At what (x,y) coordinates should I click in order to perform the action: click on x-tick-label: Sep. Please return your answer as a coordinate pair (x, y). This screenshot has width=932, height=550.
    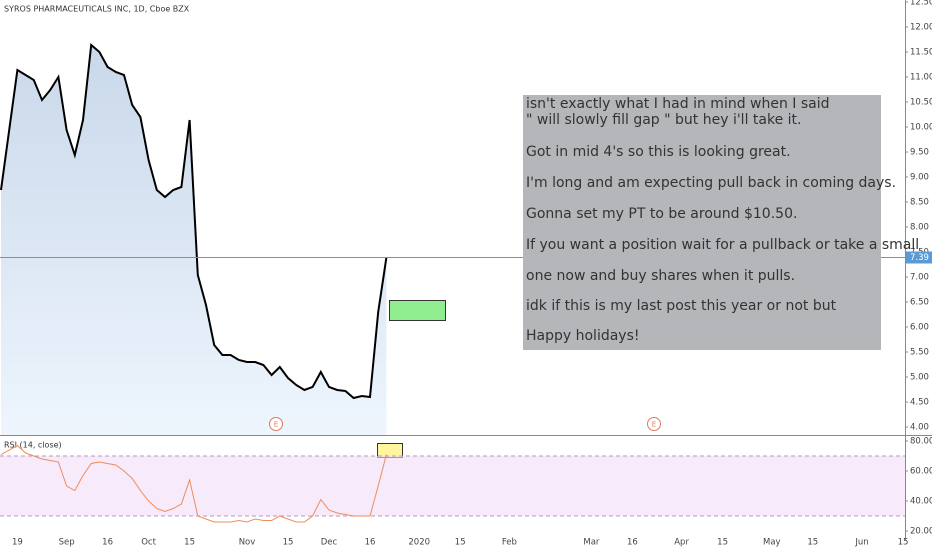
    Looking at the image, I should click on (67, 543).